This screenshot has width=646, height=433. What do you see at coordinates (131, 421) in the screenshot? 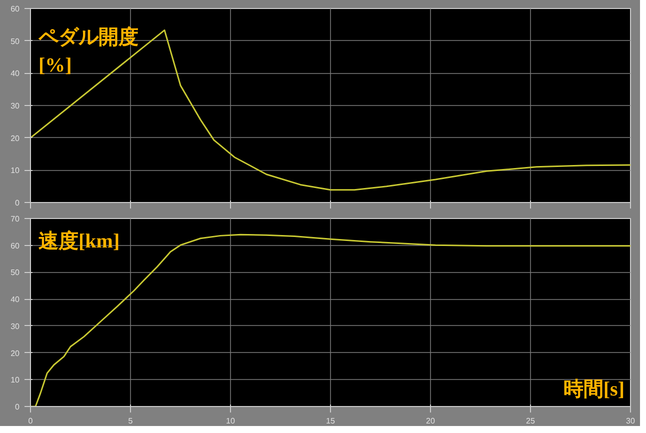
I see `x-tick-label: 5` at bounding box center [131, 421].